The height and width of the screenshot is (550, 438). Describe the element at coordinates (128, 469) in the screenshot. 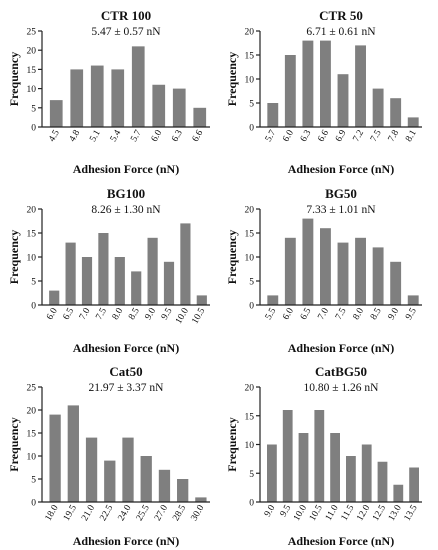

I see `bar-24.0` at that location.